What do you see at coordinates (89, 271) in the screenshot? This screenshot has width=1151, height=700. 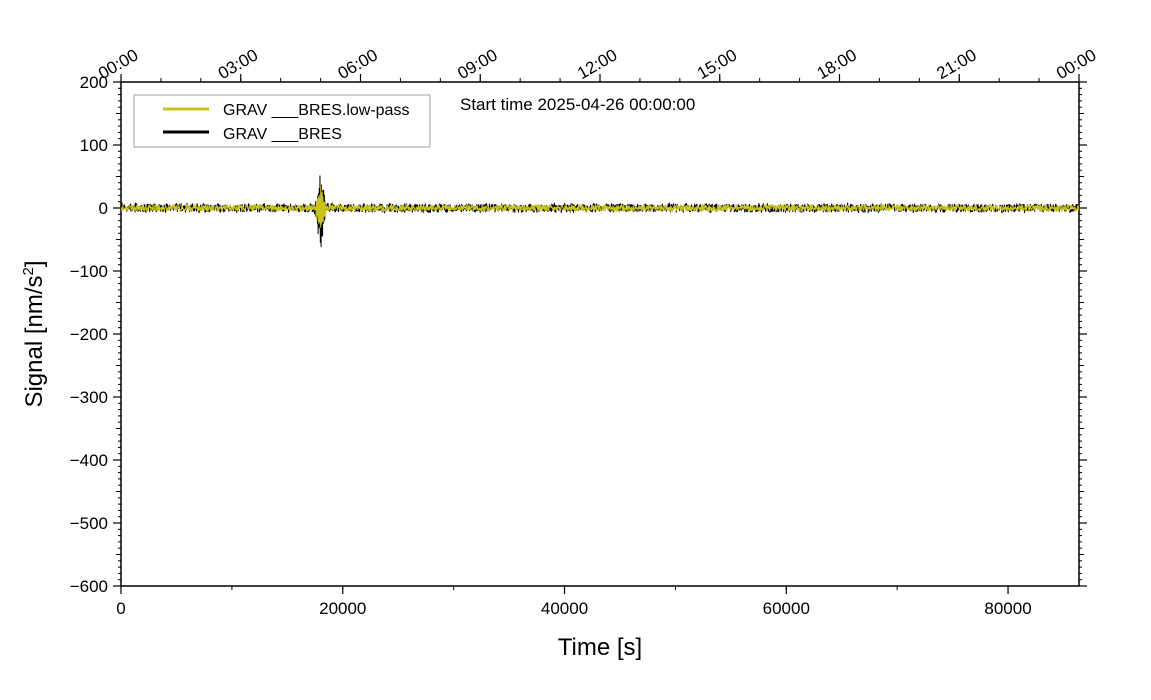 I see `y-tick-label: −100` at bounding box center [89, 271].